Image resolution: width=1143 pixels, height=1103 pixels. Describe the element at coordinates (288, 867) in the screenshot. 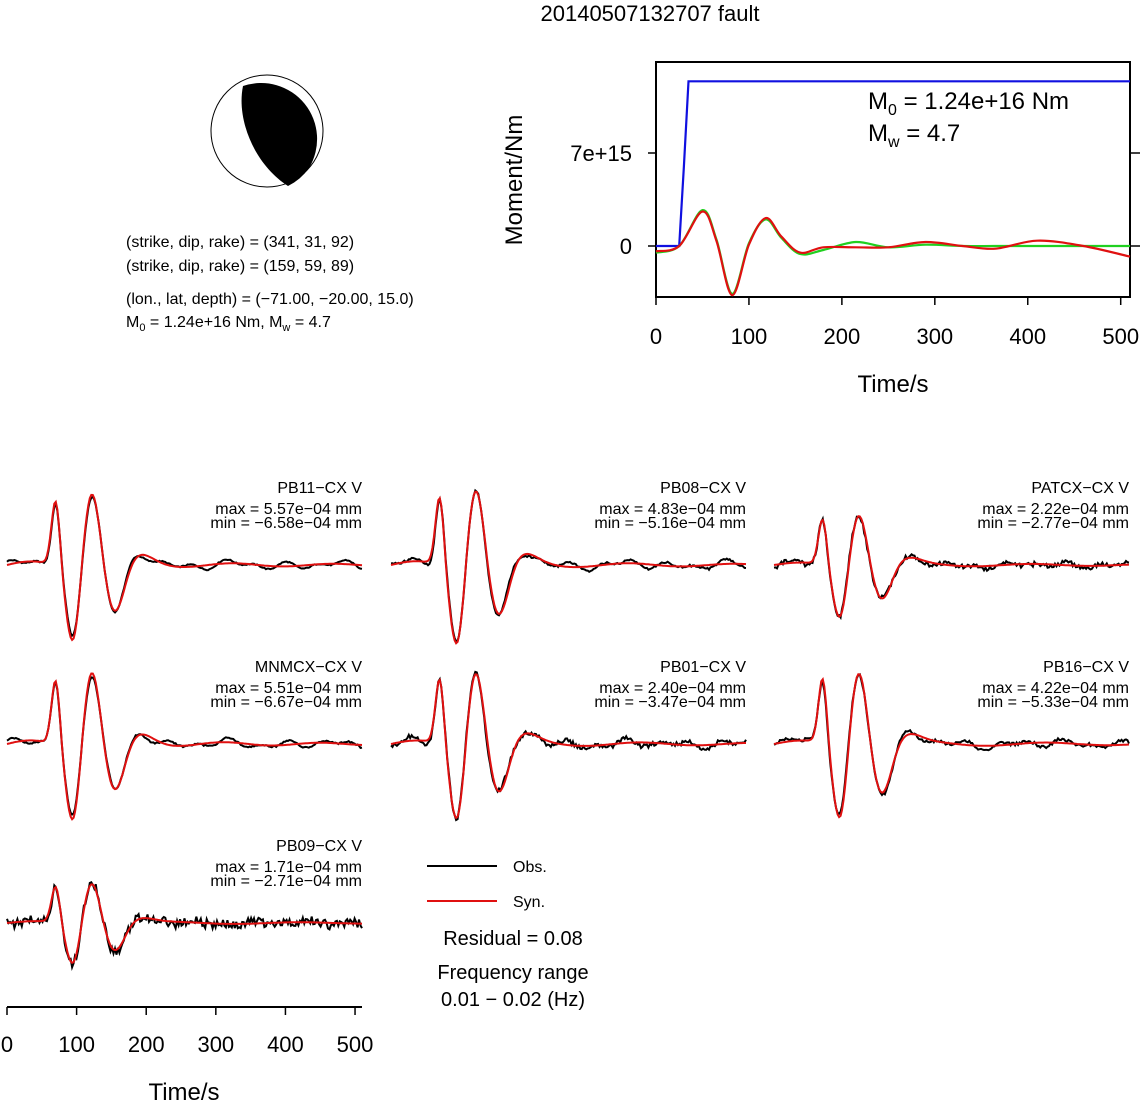

I see `station-max: max = 1.71e−04 mm` at that location.